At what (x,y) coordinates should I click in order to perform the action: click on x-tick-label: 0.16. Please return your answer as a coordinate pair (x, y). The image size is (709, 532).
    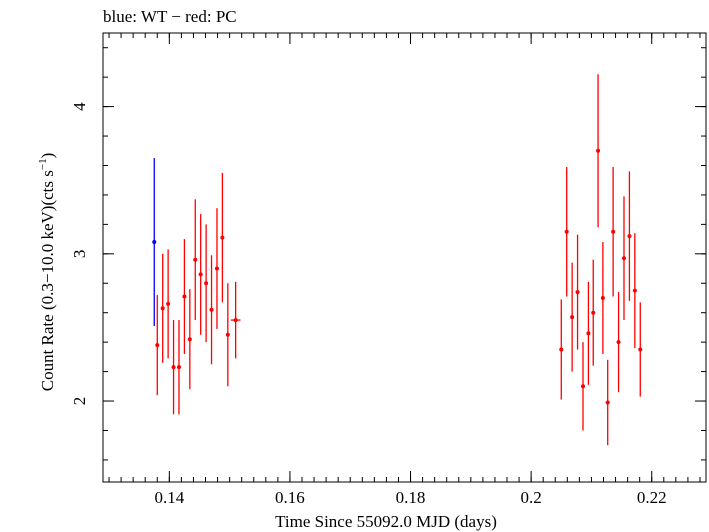
    Looking at the image, I should click on (290, 497).